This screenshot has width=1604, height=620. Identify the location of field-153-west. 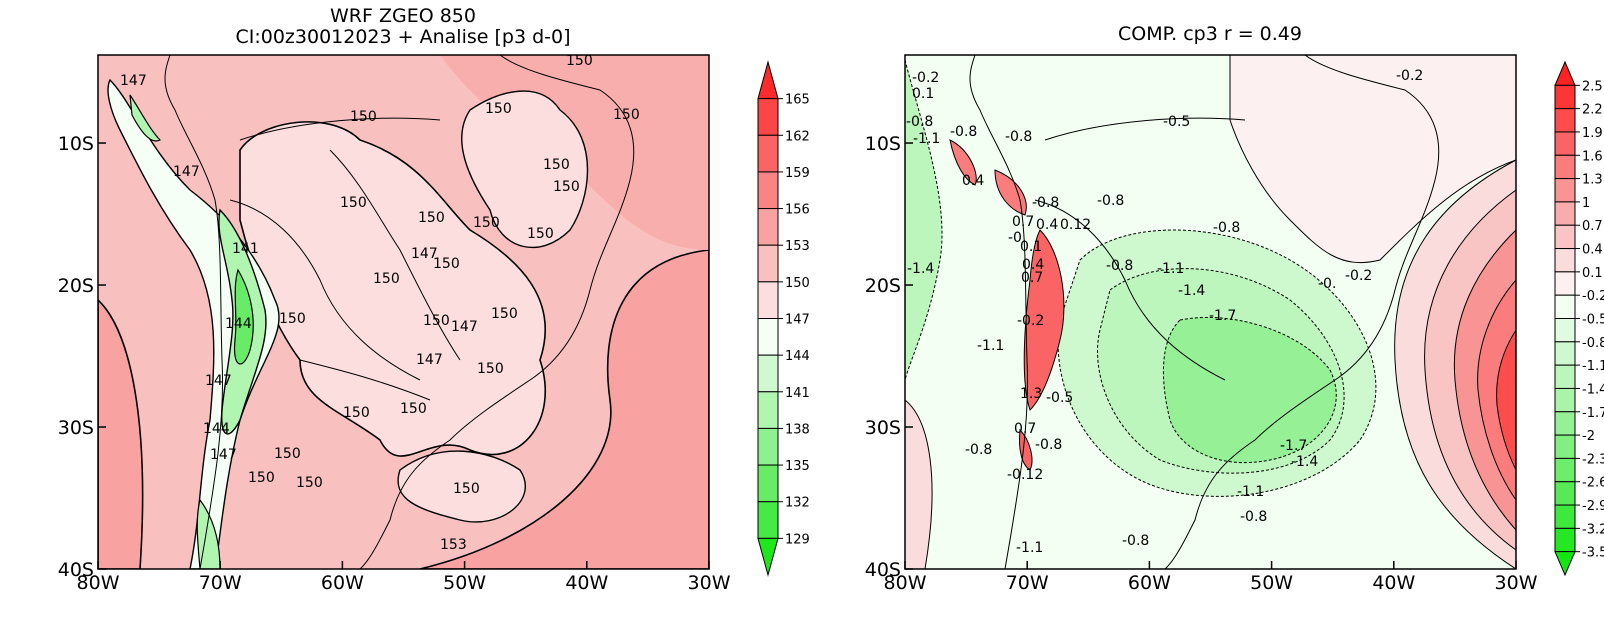
(121, 433).